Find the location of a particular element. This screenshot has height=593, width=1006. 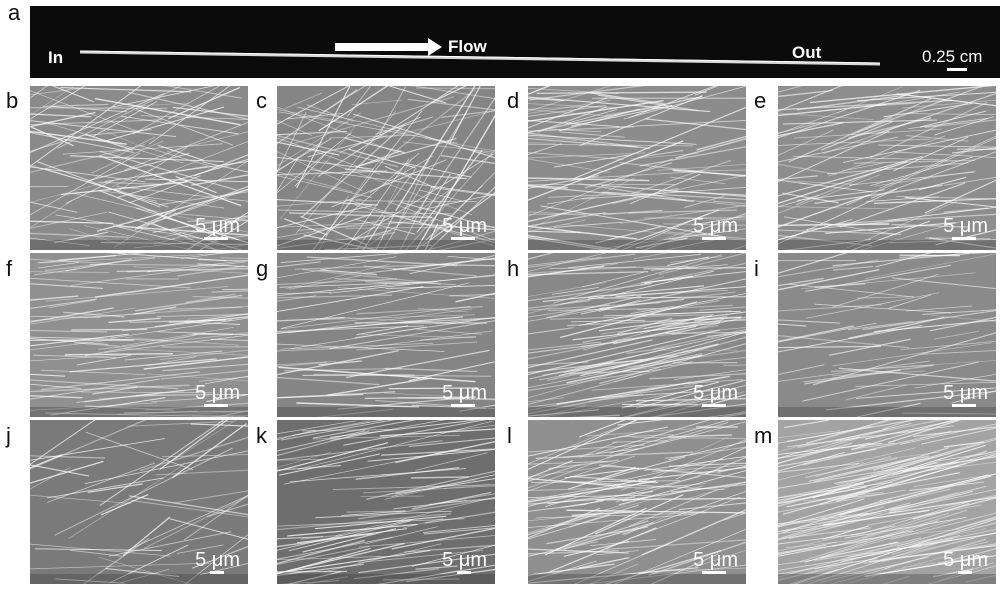

panel-label-e: e is located at coordinates (760, 100).